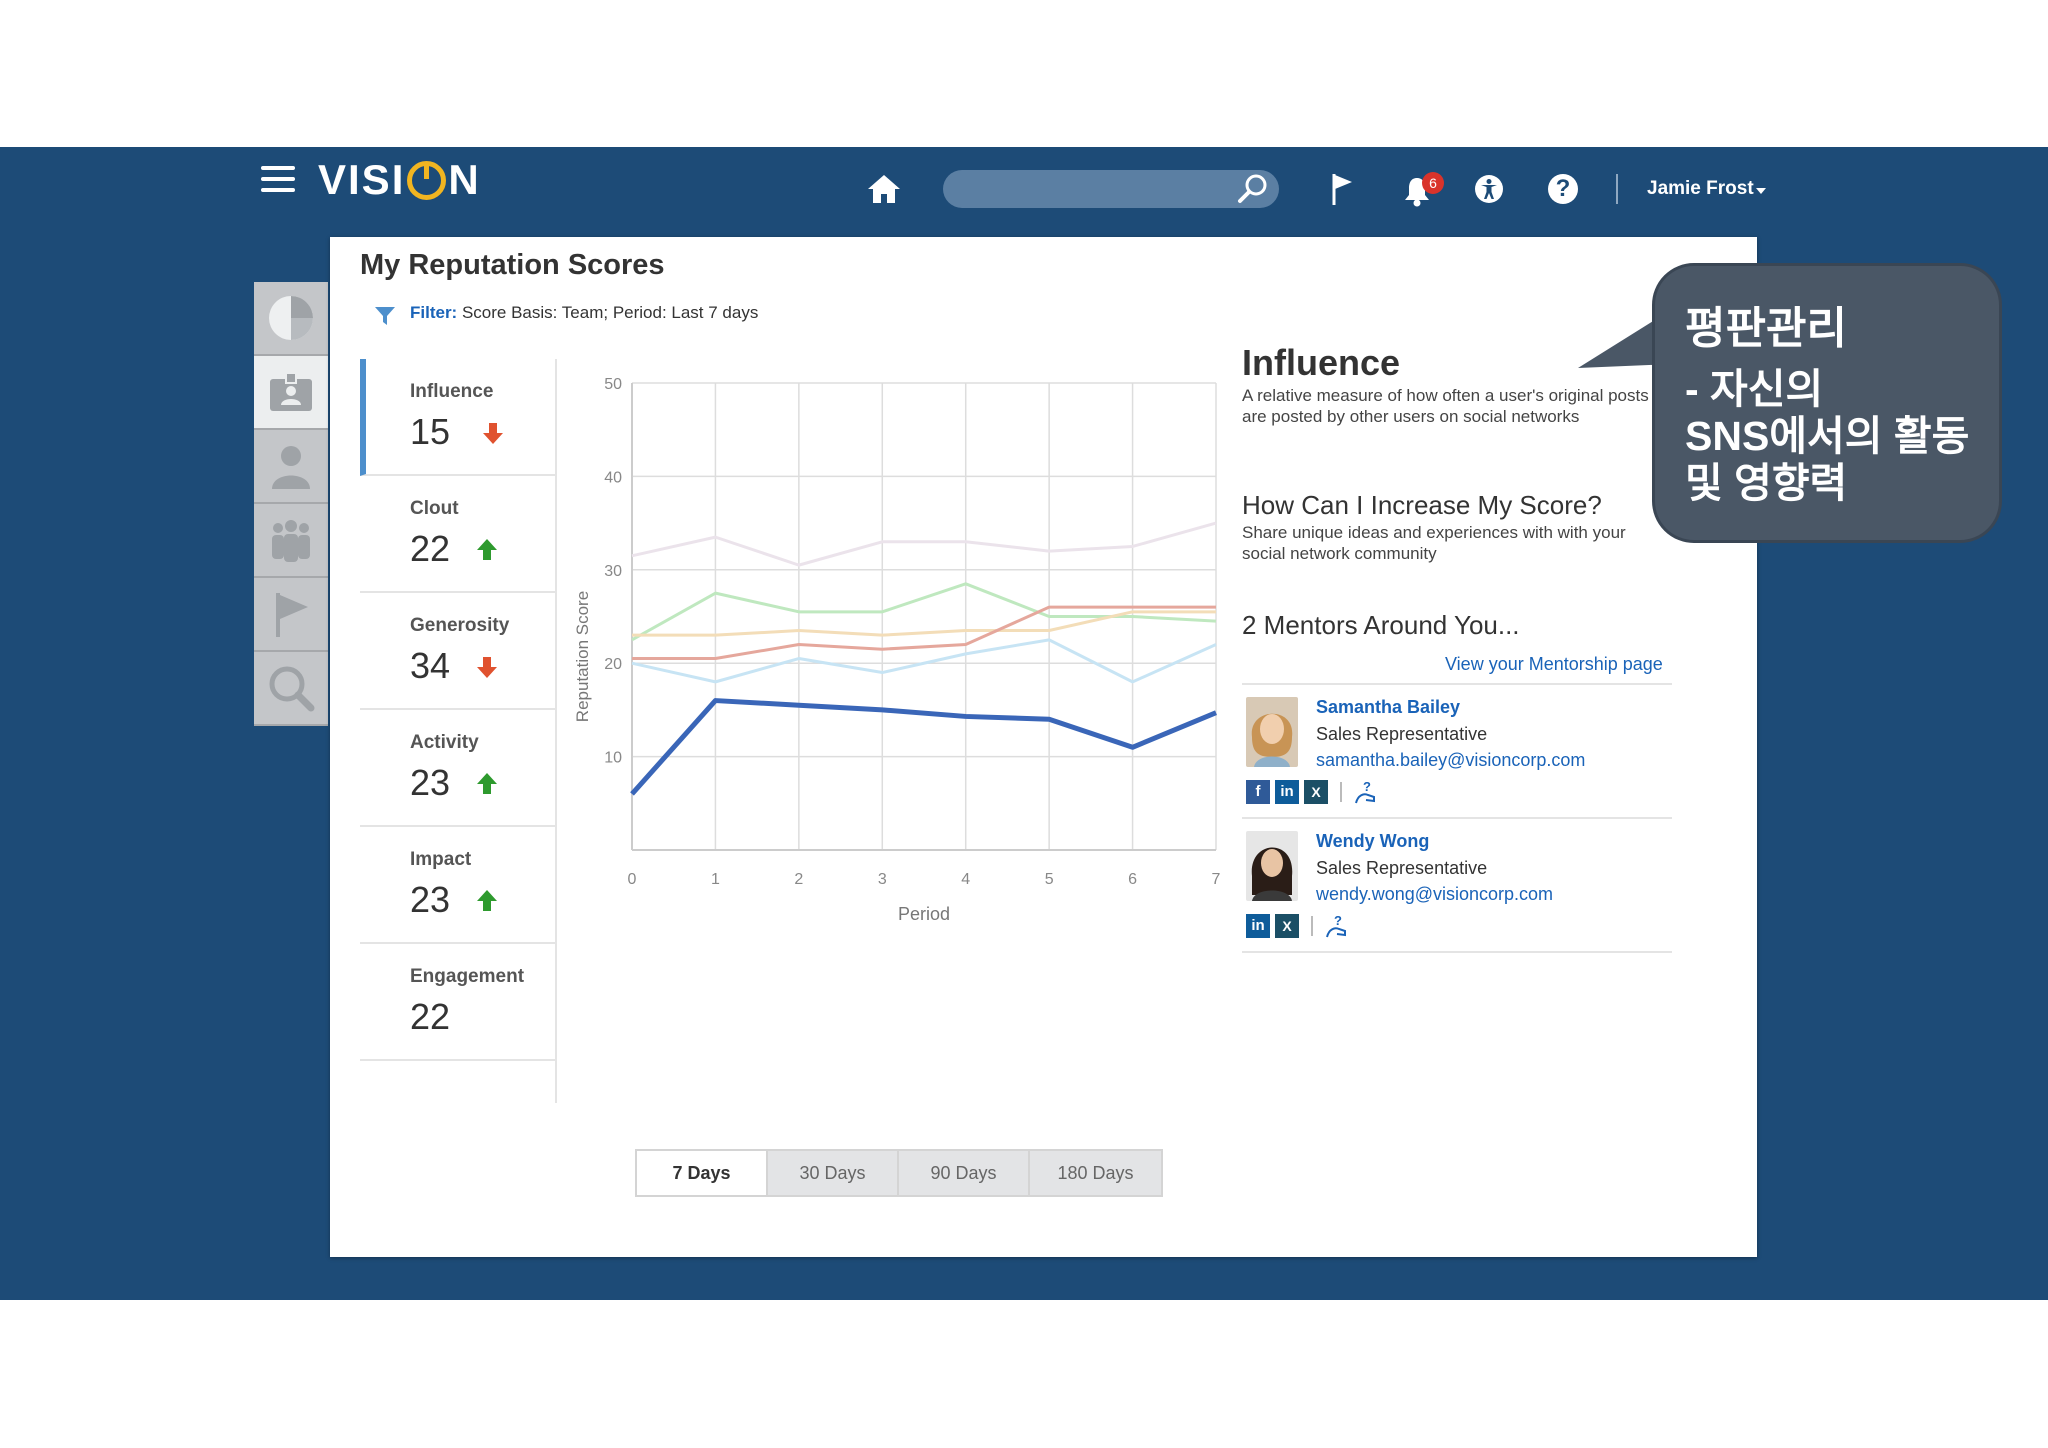 This screenshot has height=1448, width=2048. What do you see at coordinates (452, 391) in the screenshot?
I see `metric-label: Influence` at bounding box center [452, 391].